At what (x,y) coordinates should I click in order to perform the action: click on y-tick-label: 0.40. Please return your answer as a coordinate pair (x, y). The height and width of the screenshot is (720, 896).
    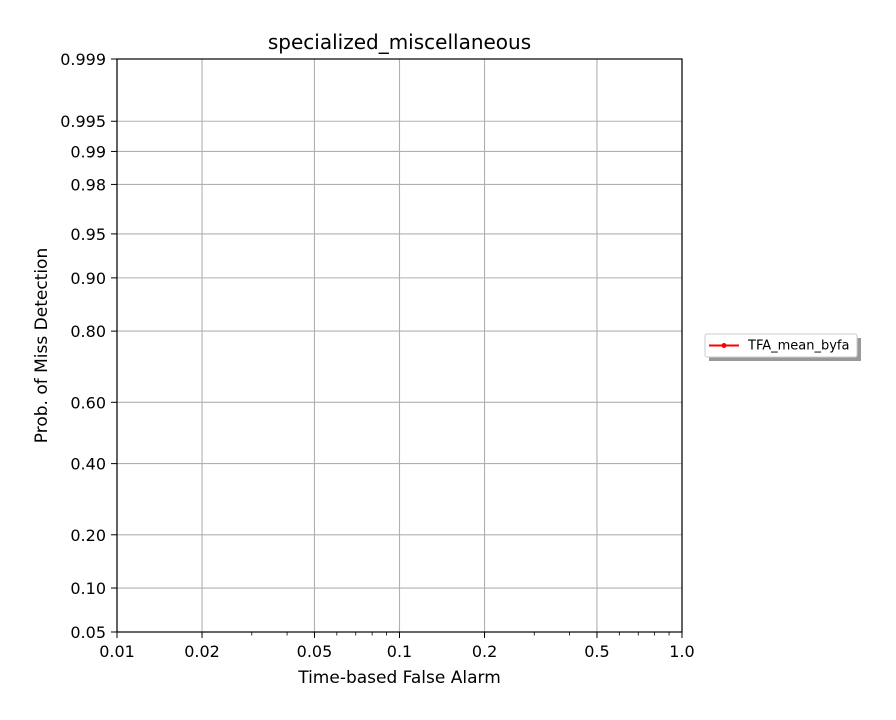
    Looking at the image, I should click on (88, 464).